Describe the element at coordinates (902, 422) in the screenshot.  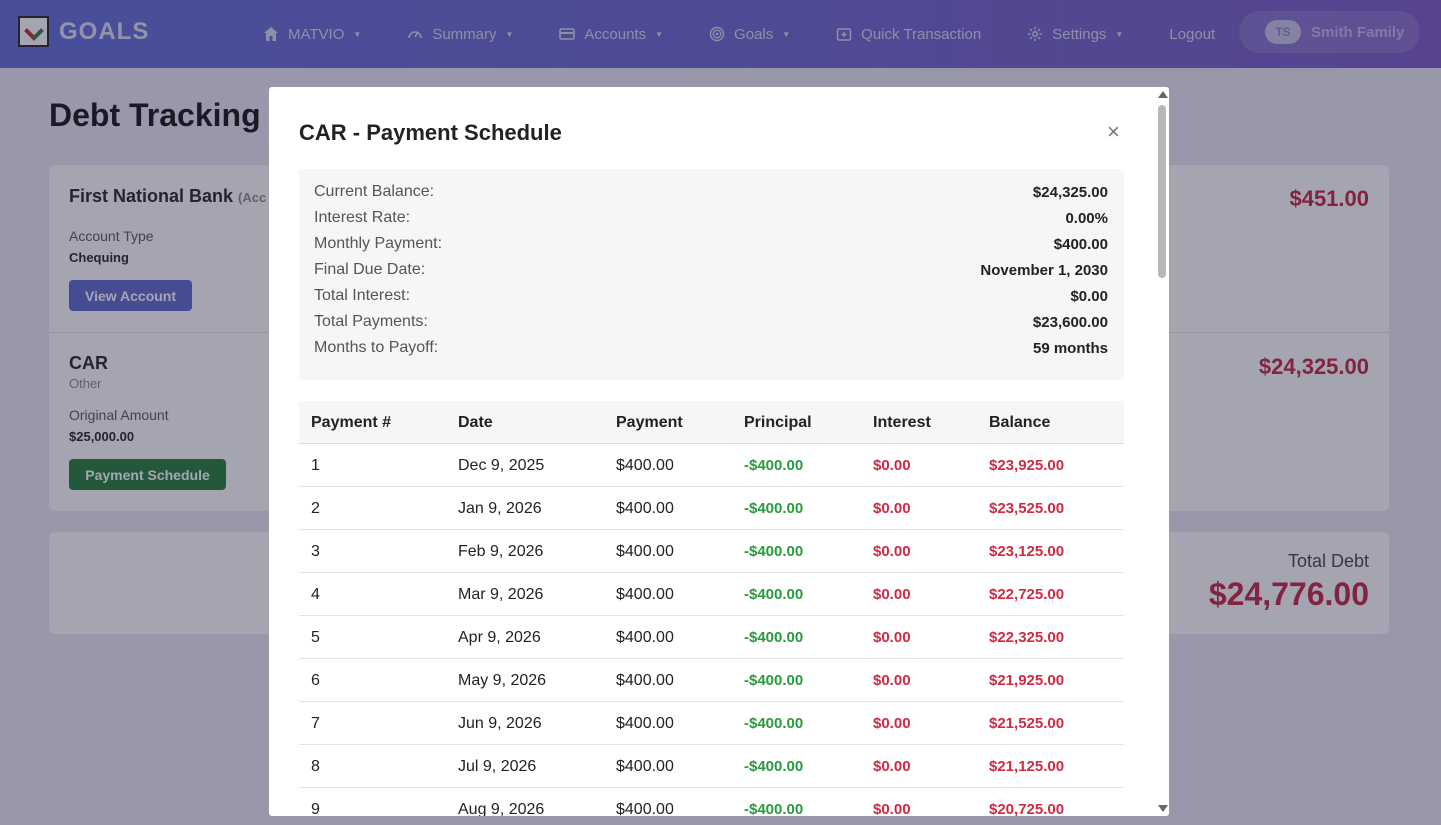
I see `column-header: Interest` at that location.